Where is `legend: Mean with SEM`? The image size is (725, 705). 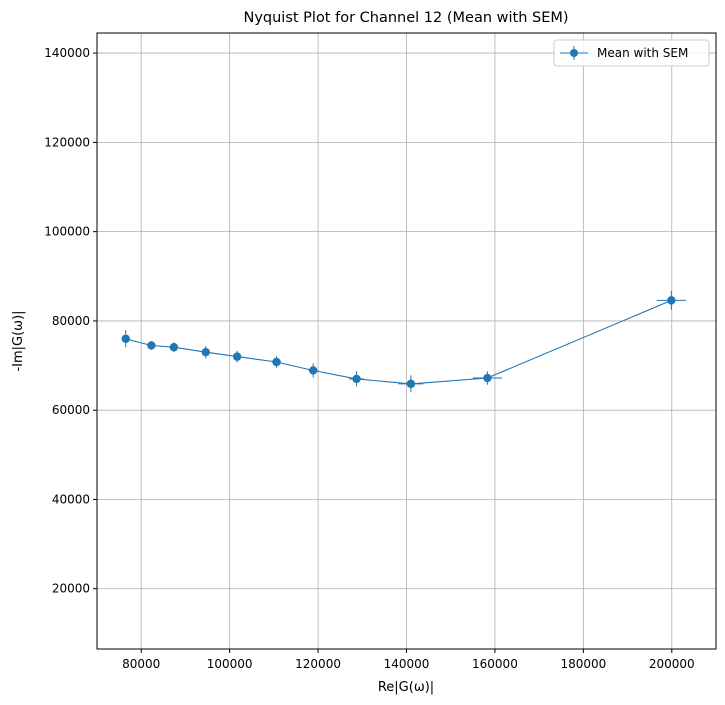
legend: Mean with SEM is located at coordinates (631, 53).